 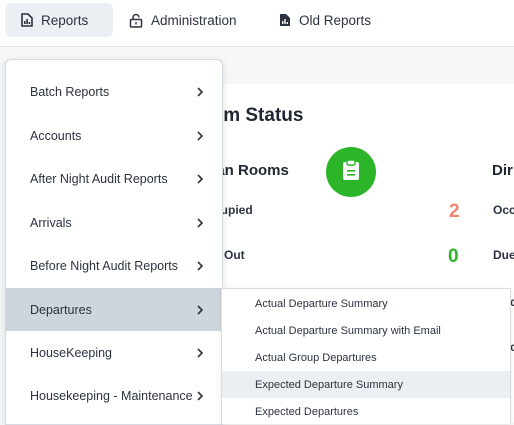 I want to click on submenu-item-expected-departure-summary: Expected Departure Summary, so click(x=366, y=384).